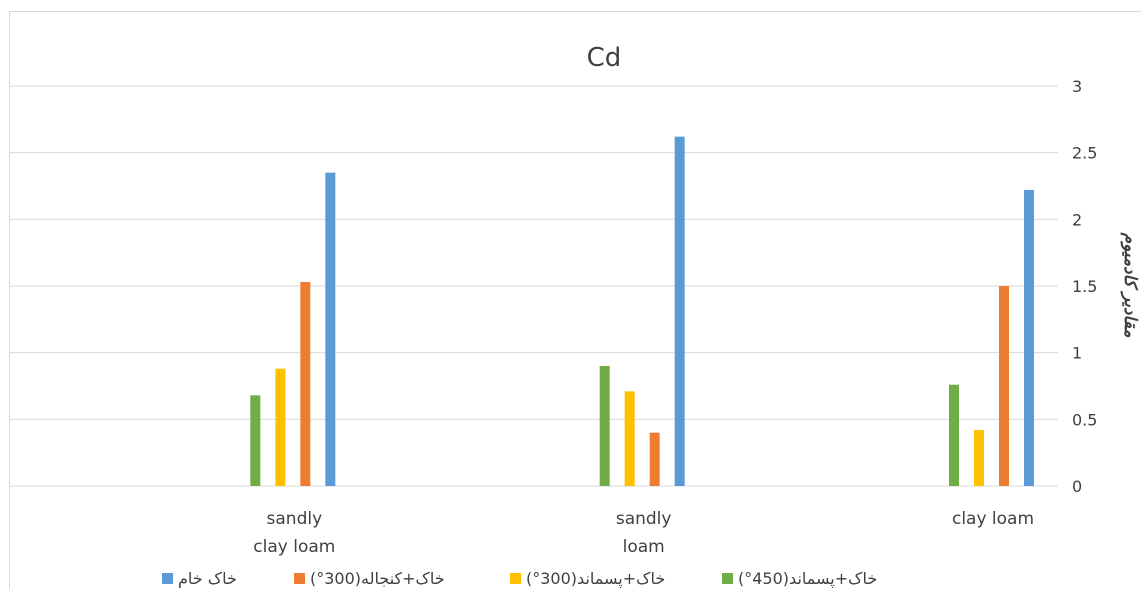 The width and height of the screenshot is (1142, 591). Describe the element at coordinates (377, 578) in the screenshot. I see `legend-label: خاک+کنجاله(300°)` at that location.